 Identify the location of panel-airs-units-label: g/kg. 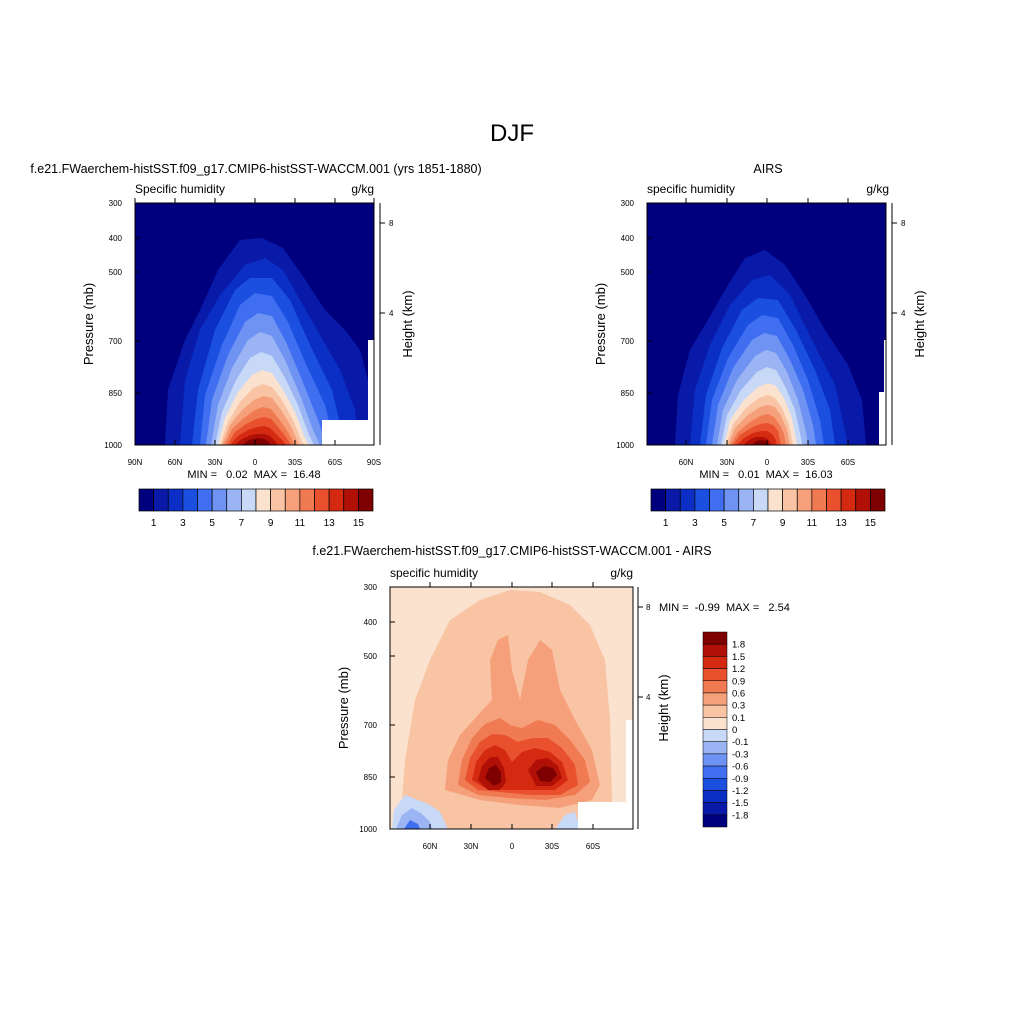
(877, 189).